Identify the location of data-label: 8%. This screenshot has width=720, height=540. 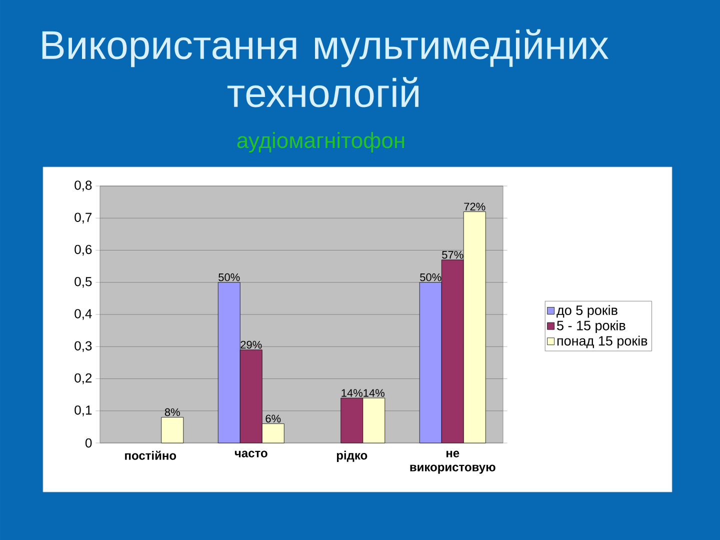
(172, 412).